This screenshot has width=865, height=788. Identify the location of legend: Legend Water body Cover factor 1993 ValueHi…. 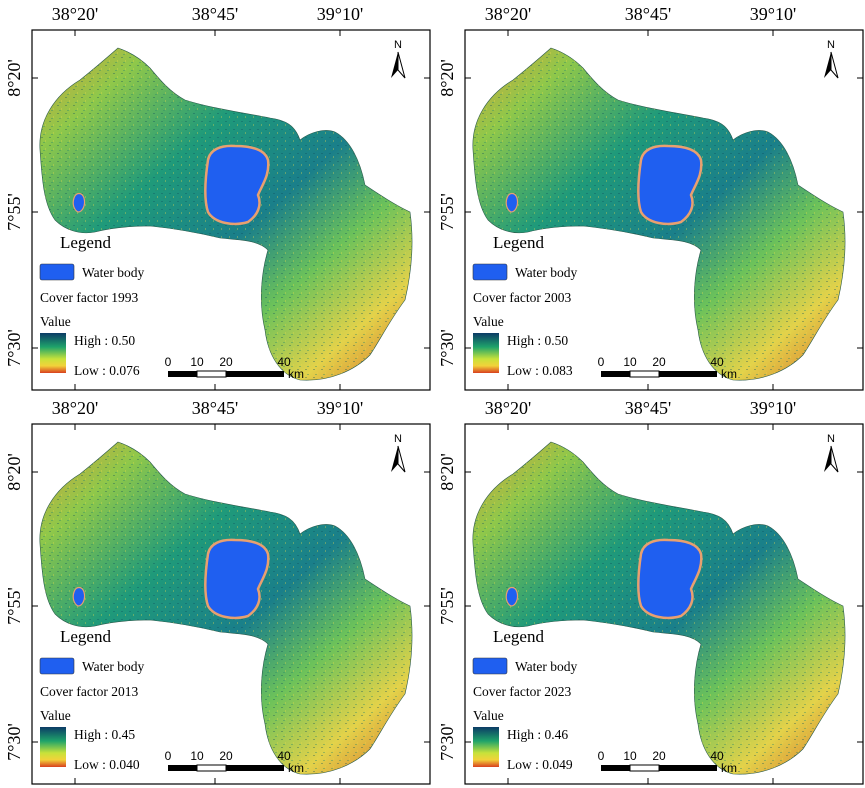
(92, 305).